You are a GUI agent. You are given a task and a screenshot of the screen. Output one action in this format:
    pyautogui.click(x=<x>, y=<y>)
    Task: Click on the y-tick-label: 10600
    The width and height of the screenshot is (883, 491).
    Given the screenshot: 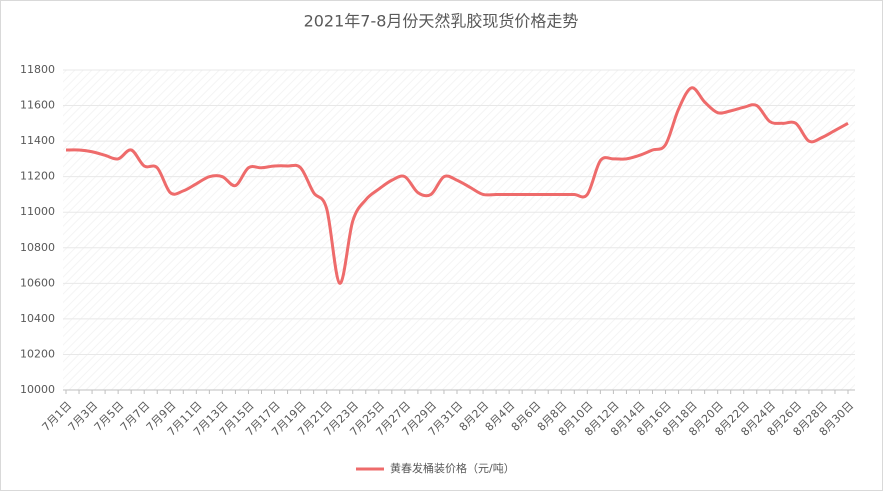 What is the action you would take?
    pyautogui.click(x=37, y=282)
    